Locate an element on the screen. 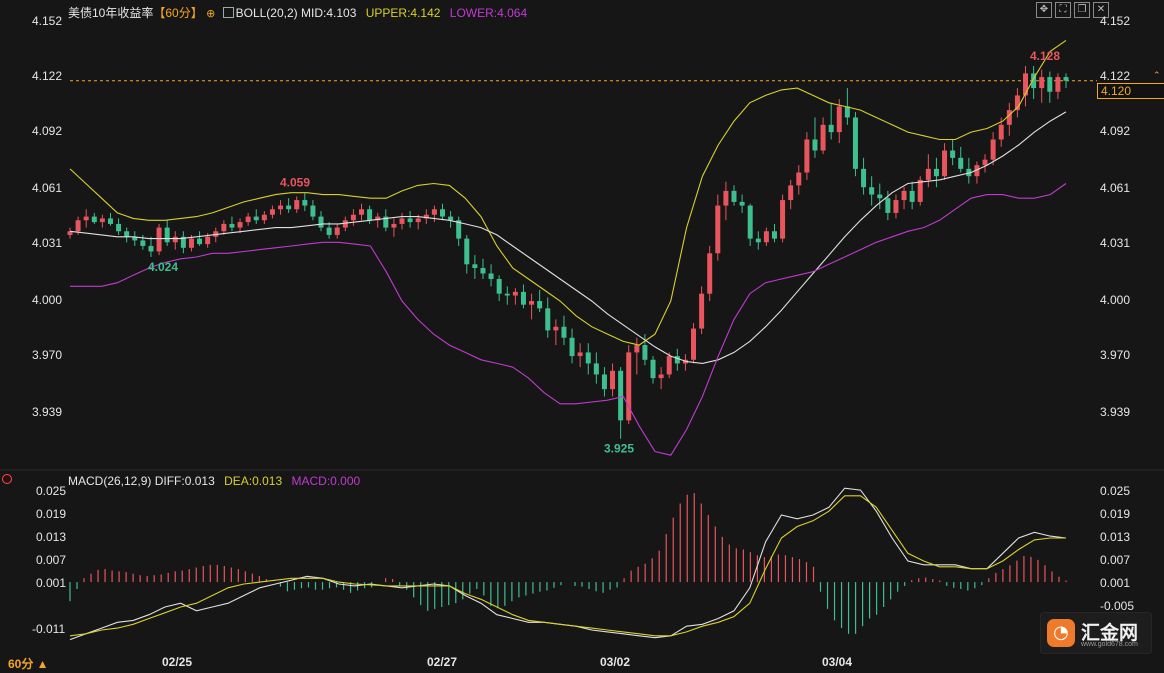 The image size is (1164, 673). close-icon: ✕ is located at coordinates (1101, 10).